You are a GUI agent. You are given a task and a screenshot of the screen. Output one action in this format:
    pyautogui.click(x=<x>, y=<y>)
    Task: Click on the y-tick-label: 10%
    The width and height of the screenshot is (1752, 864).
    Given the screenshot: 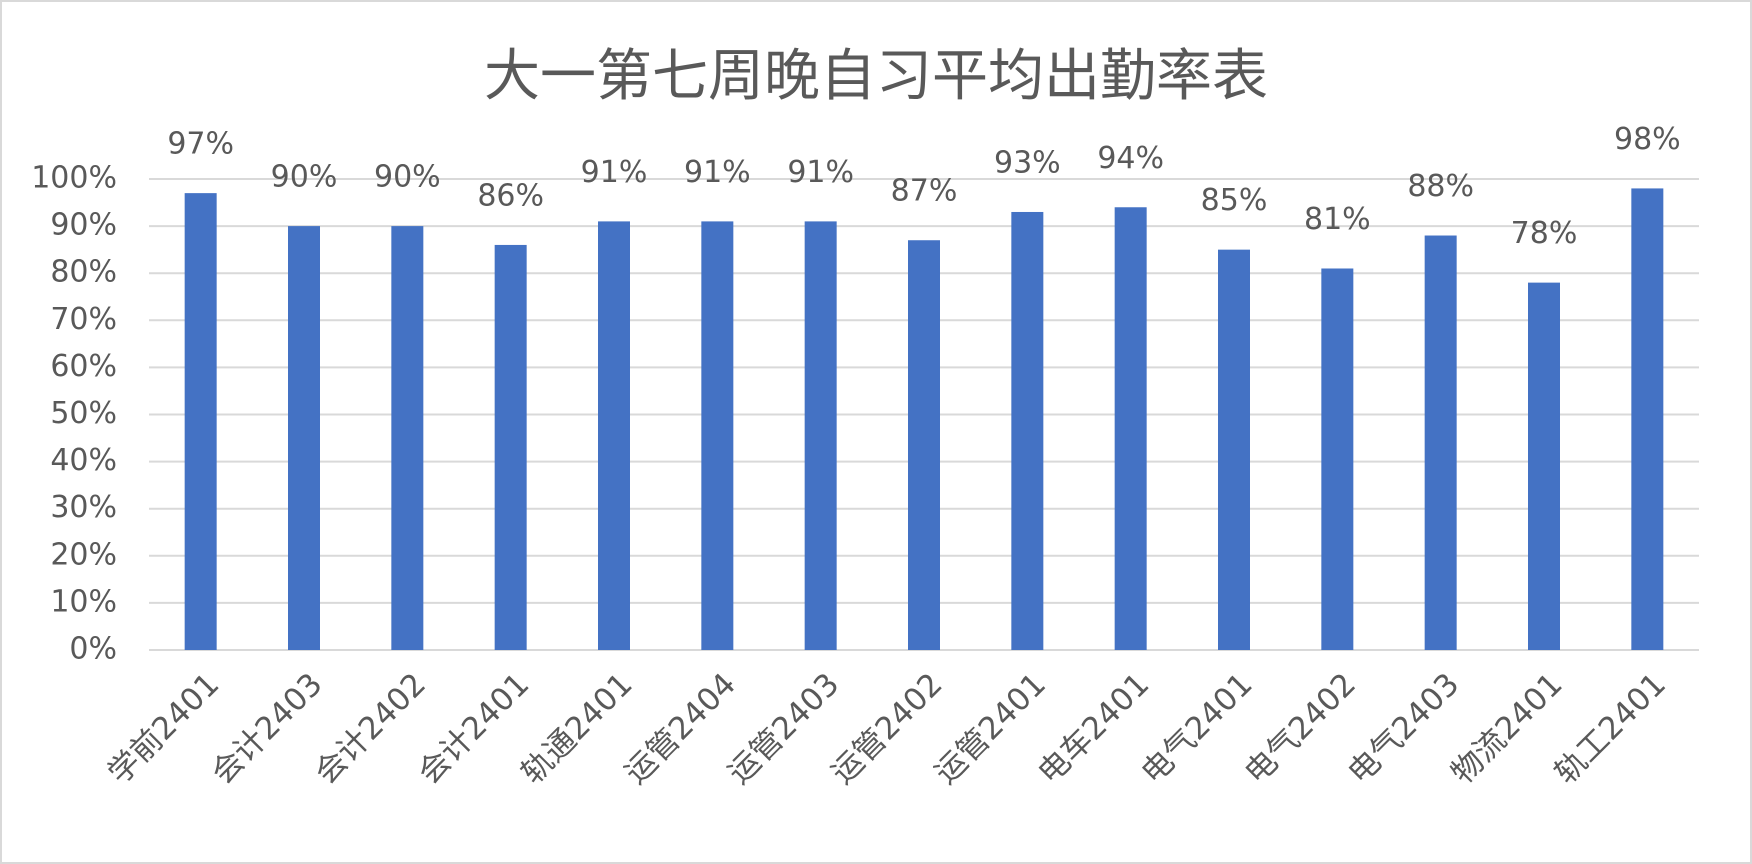 What is the action you would take?
    pyautogui.click(x=83, y=601)
    